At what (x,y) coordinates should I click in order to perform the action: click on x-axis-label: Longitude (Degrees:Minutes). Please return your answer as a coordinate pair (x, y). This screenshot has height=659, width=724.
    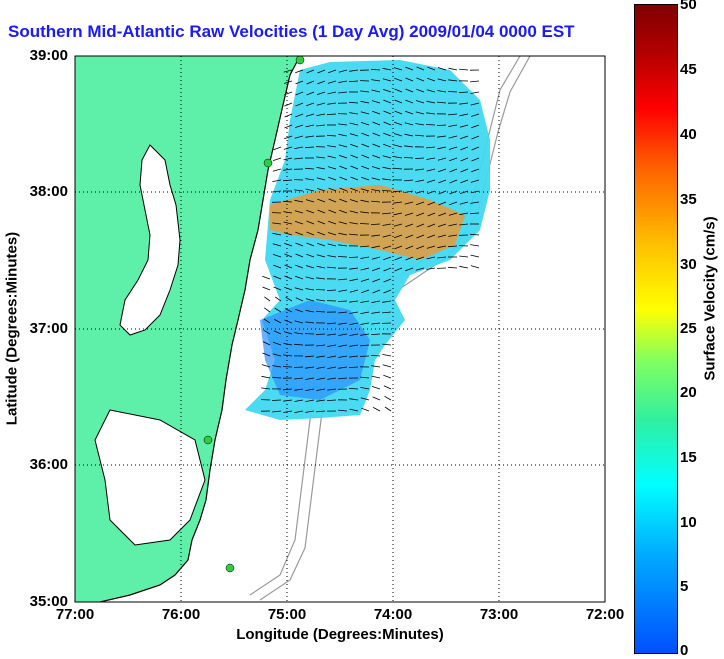
    Looking at the image, I should click on (340, 634).